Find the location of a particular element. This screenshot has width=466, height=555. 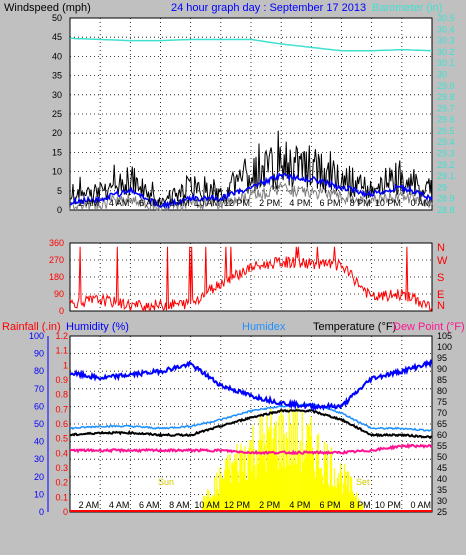

temperature-label: Temperature (°F) is located at coordinates (354, 327).